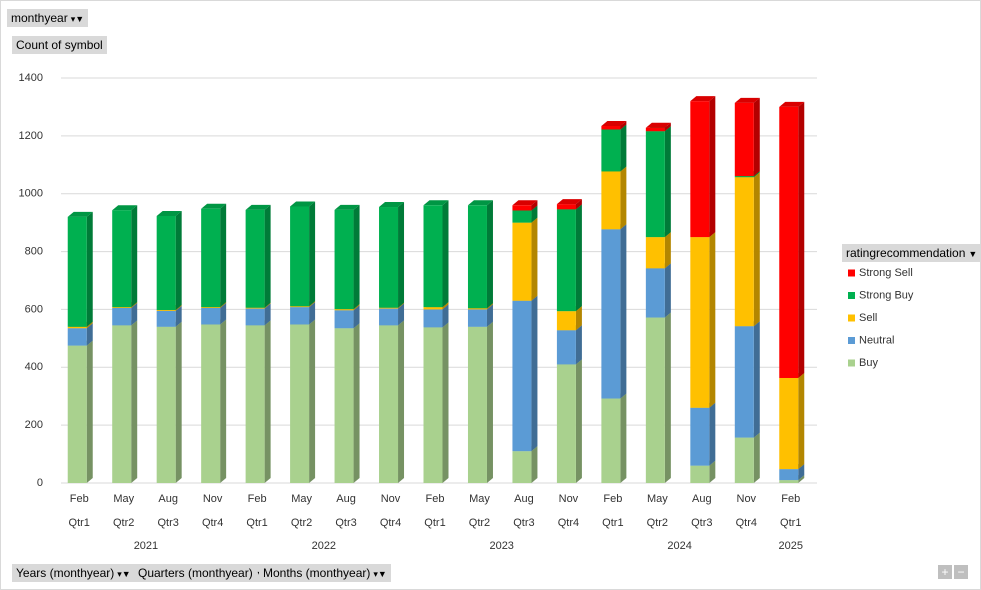 The width and height of the screenshot is (981, 590). I want to click on x-quarter-label: Qtr1, so click(434, 523).